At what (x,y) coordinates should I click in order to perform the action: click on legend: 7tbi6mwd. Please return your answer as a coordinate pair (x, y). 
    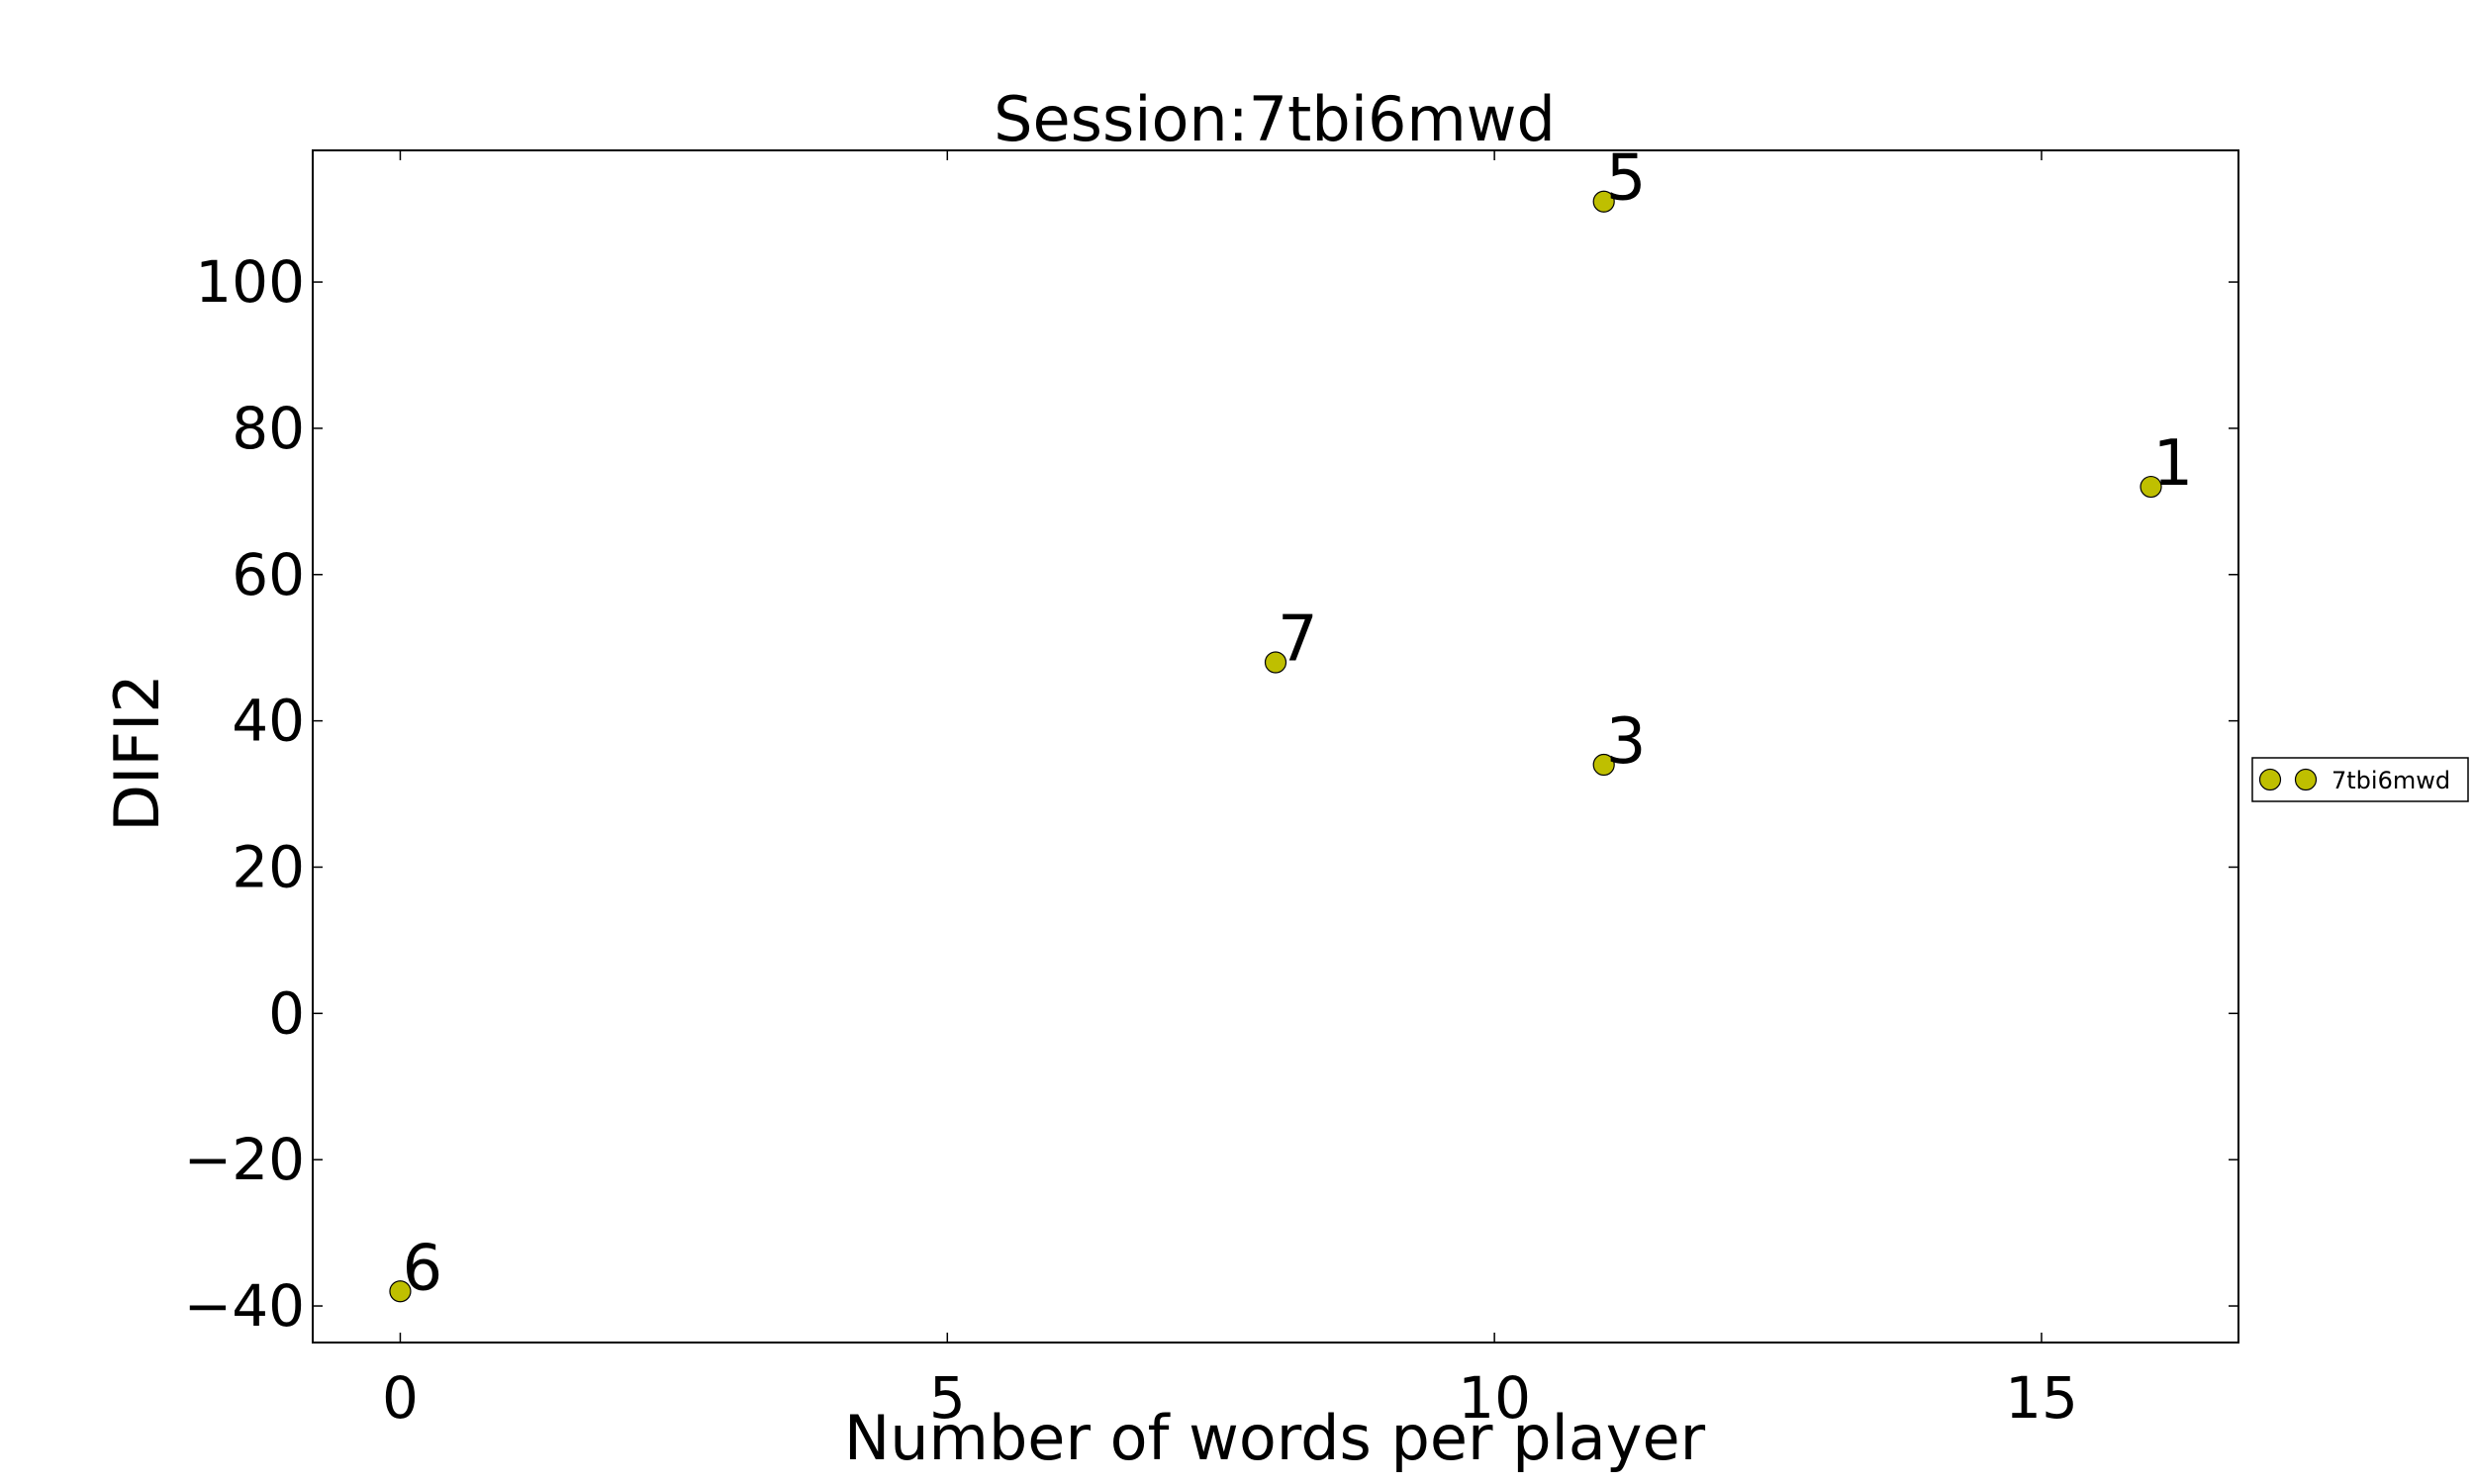
    Looking at the image, I should click on (2360, 779).